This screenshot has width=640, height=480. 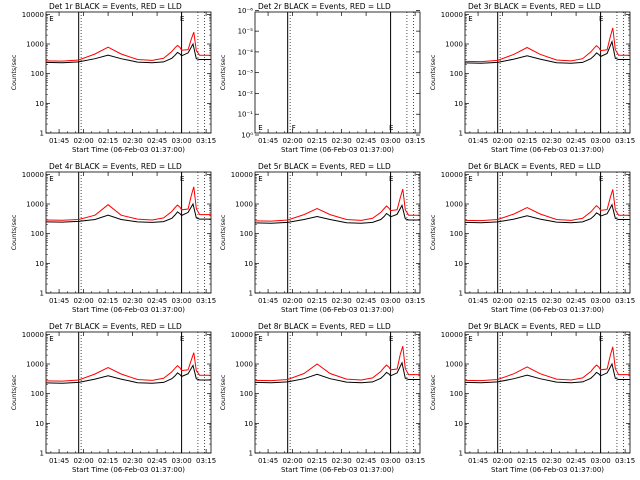 I want to click on y-tick-label: 10⁻¹, so click(x=246, y=115).